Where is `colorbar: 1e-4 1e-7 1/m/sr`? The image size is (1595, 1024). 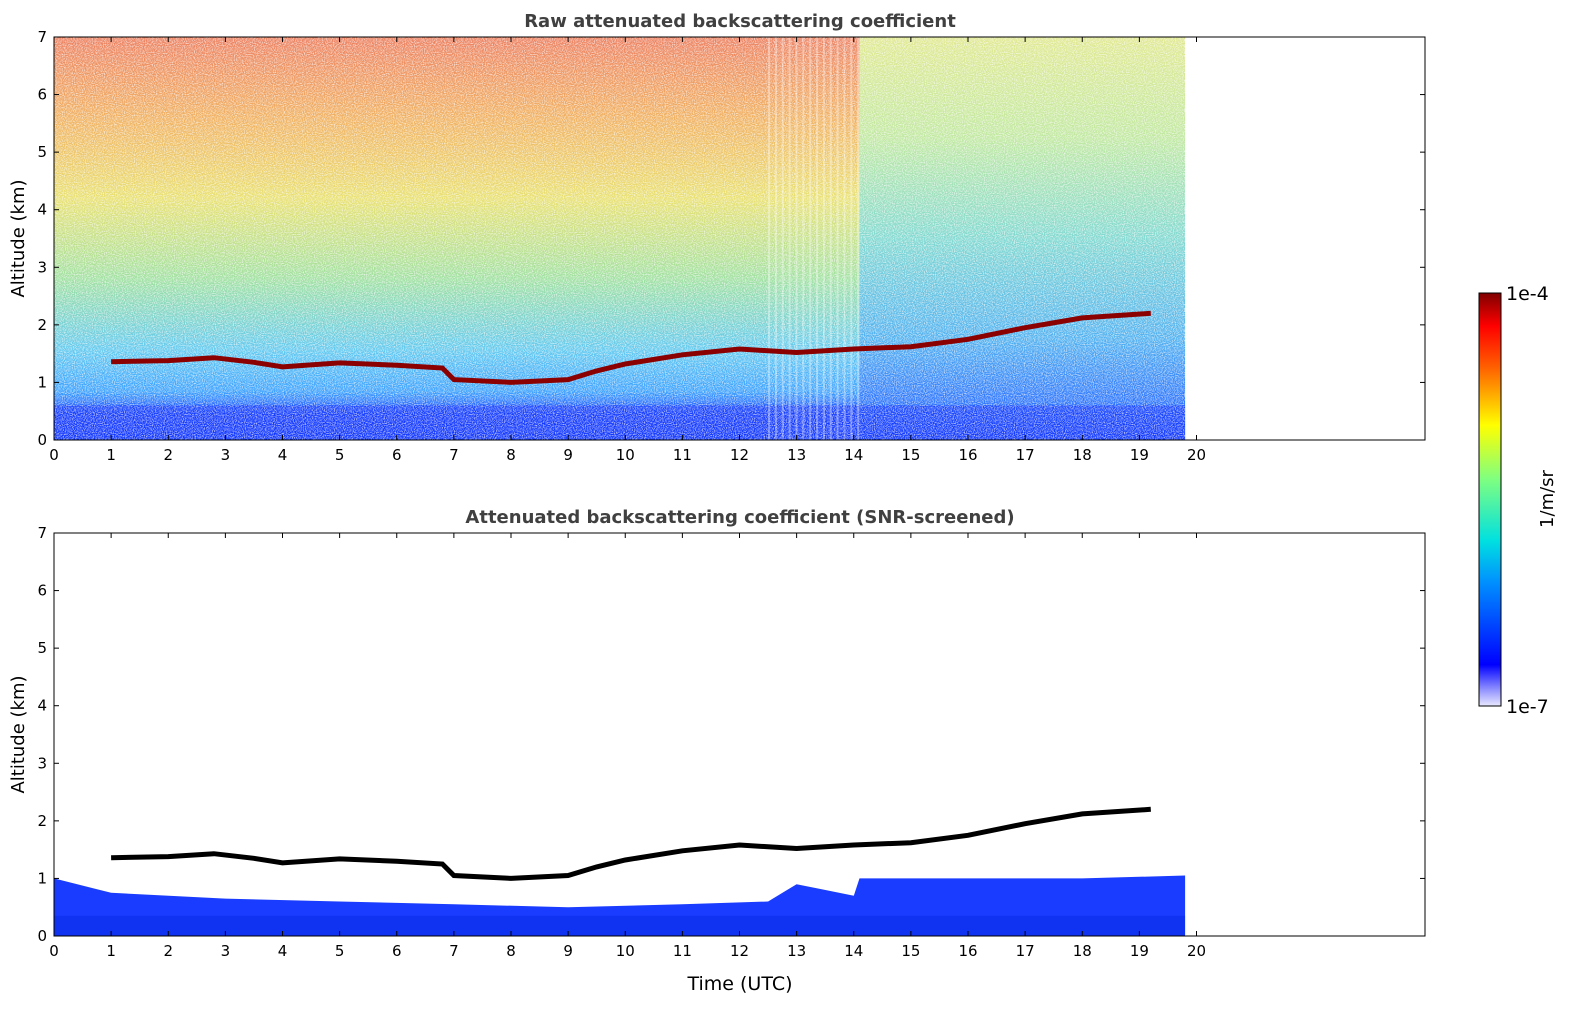 colorbar: 1e-4 1e-7 1/m/sr is located at coordinates (1518, 500).